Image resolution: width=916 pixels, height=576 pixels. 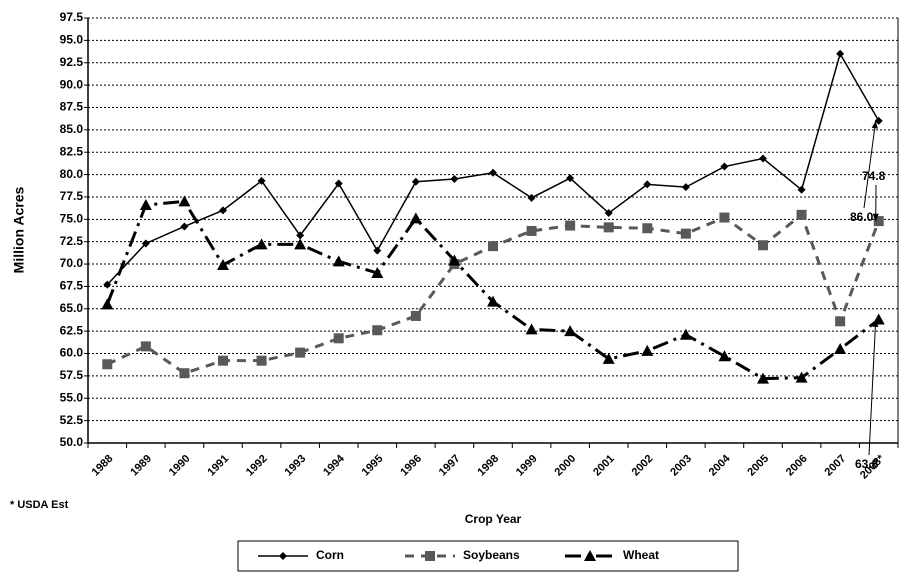 I want to click on x-tick-label: 2004, so click(x=720, y=465).